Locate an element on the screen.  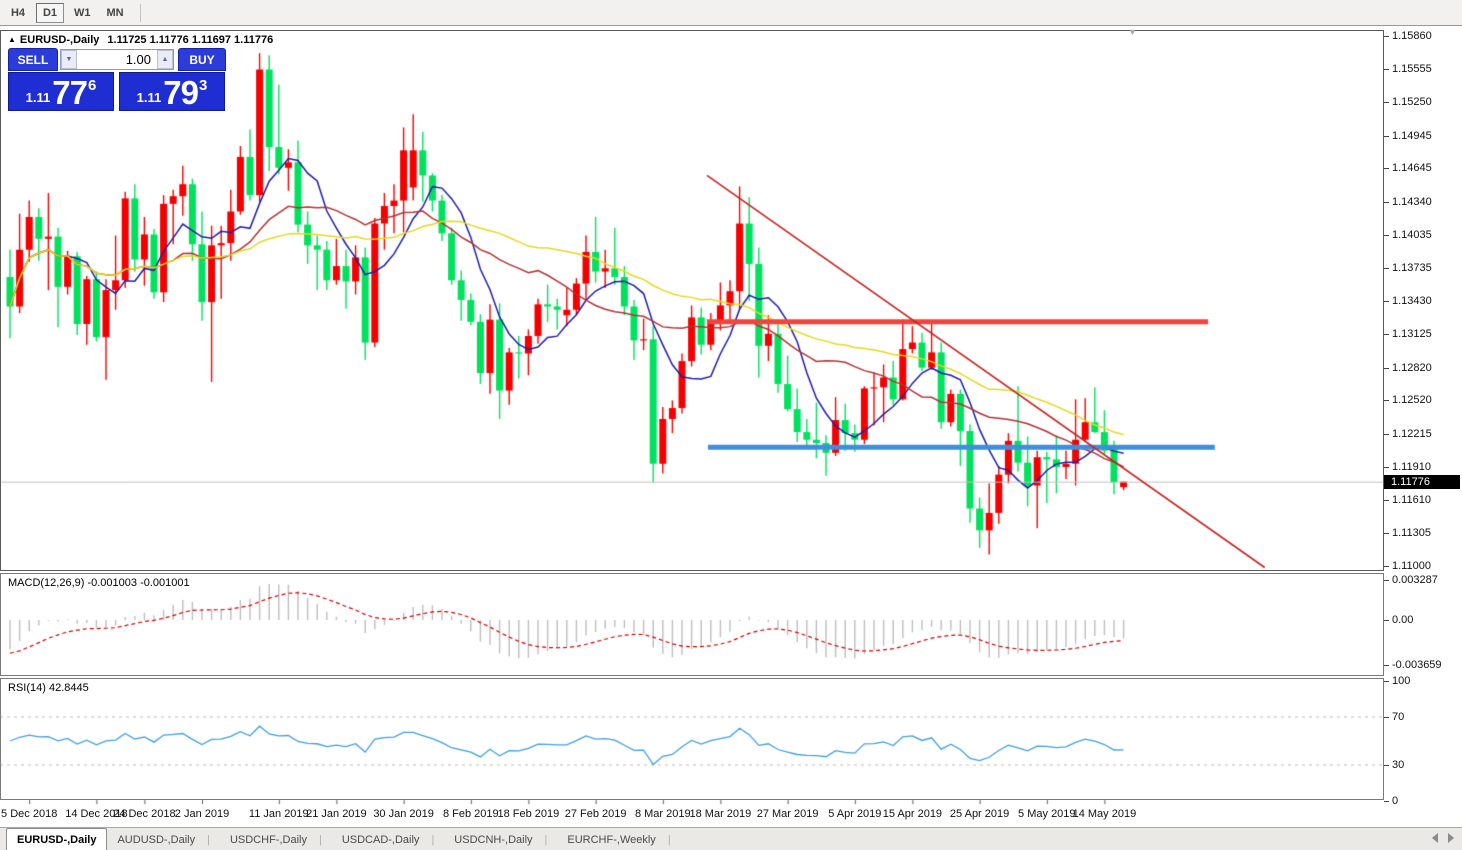
date-axis-label: 5 Dec 2018 is located at coordinates (29, 814).